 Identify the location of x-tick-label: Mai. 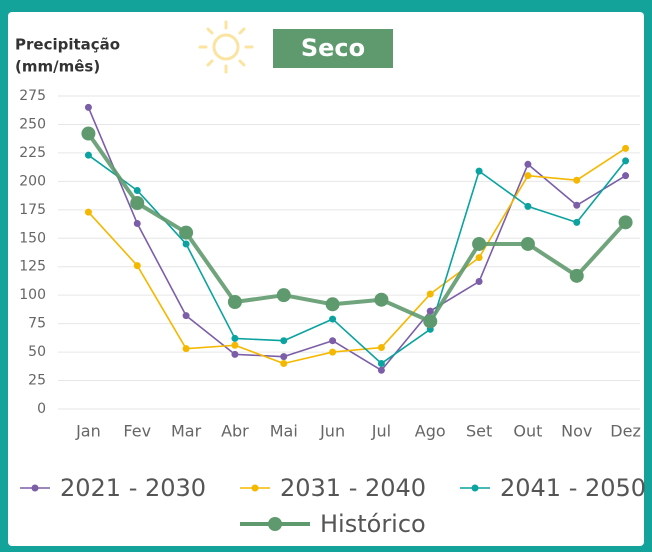
(284, 431).